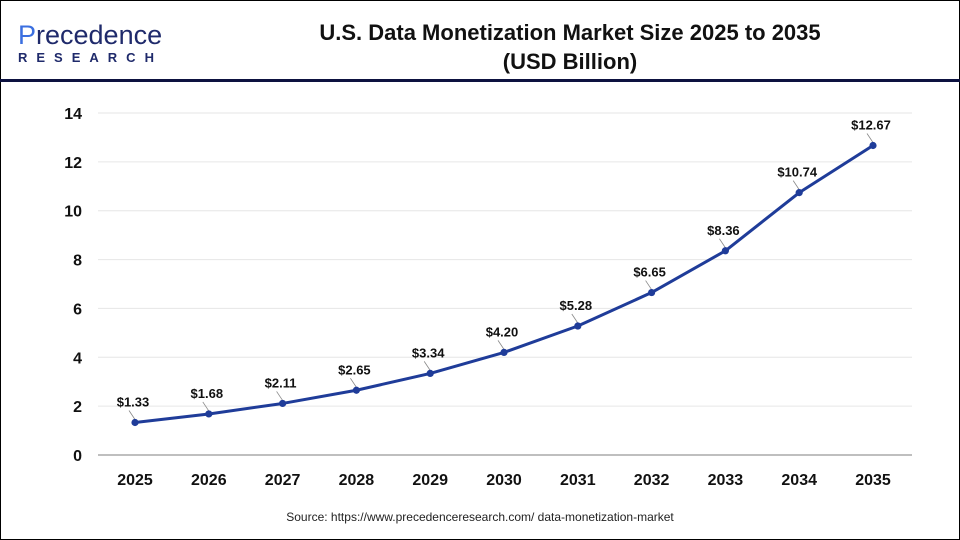 The image size is (960, 540). I want to click on data-label: $1.33, so click(133, 402).